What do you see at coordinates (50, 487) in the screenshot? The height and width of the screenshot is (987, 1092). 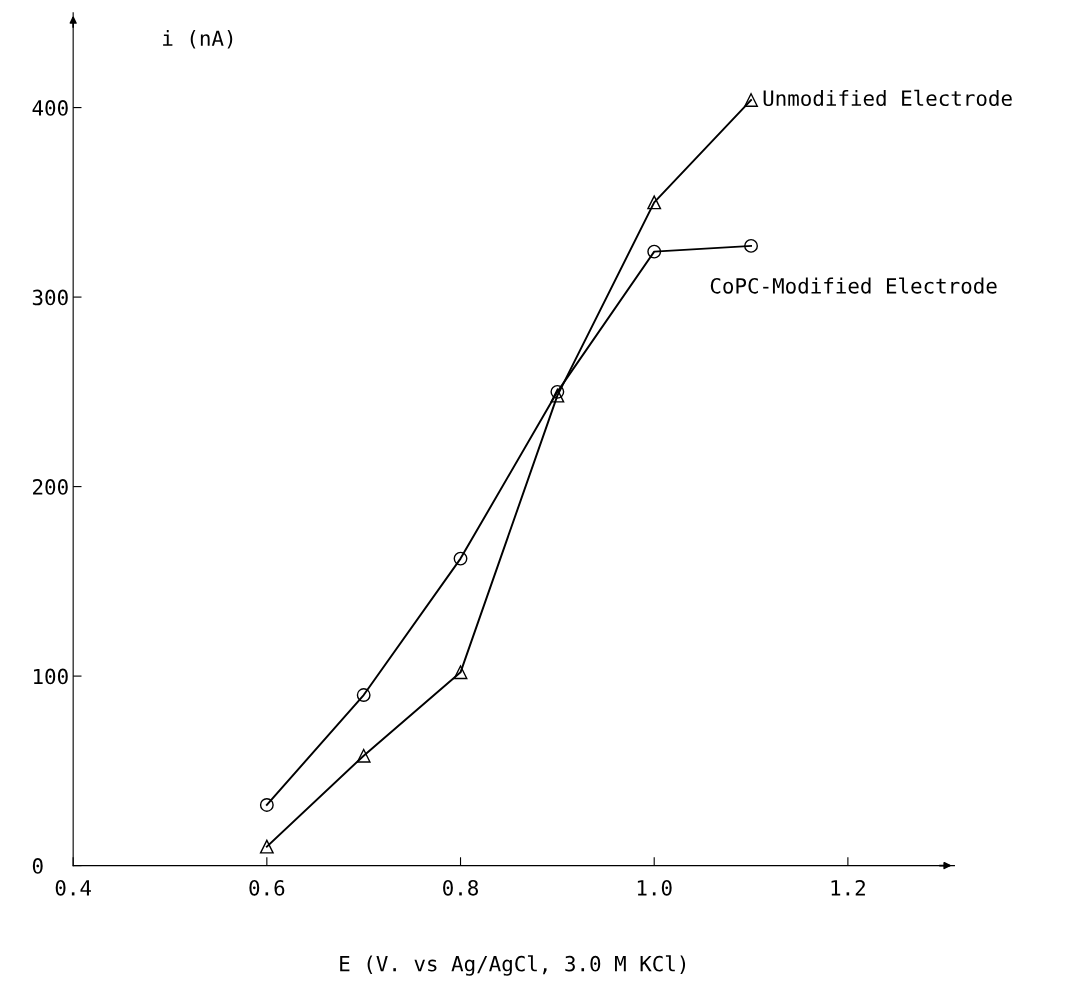 I see `y-tick-label: 200` at bounding box center [50, 487].